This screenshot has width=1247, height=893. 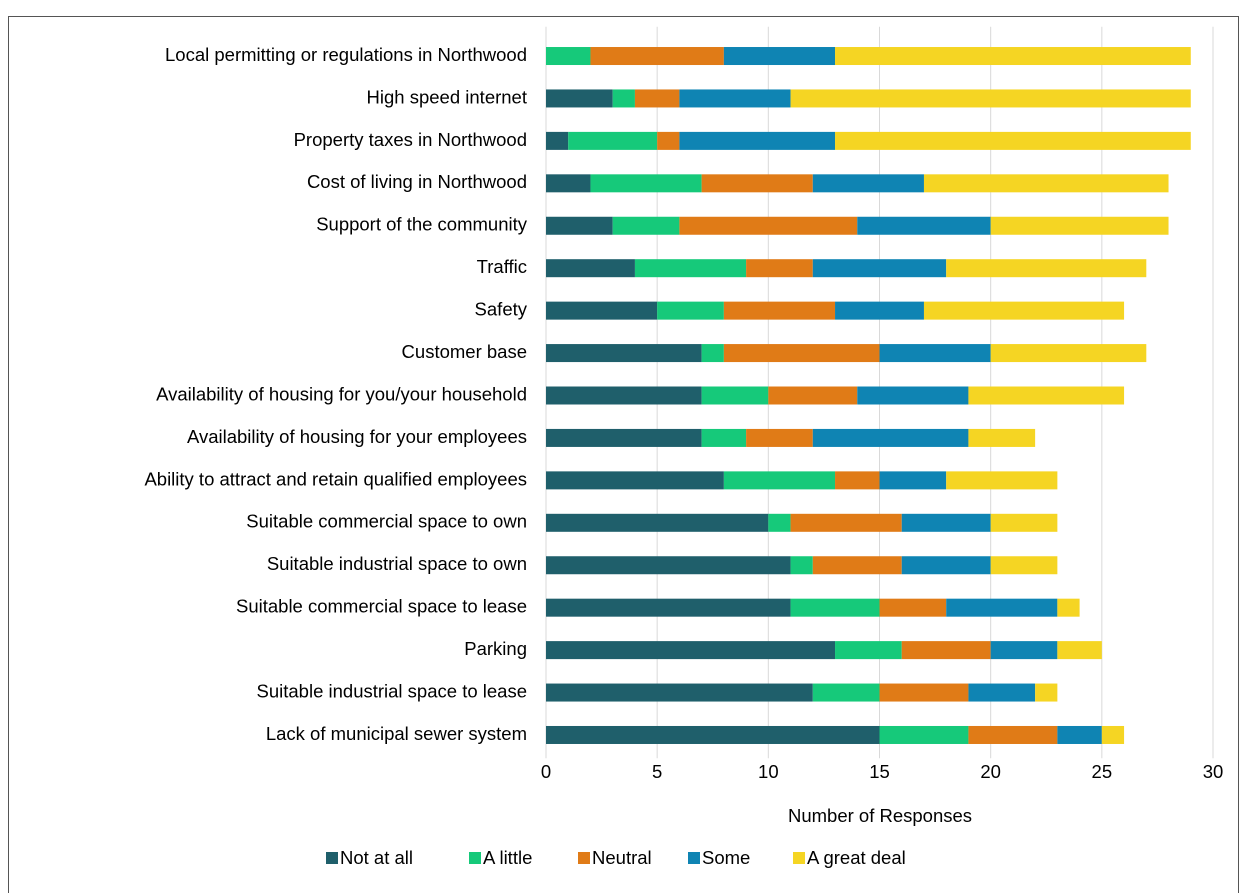 I want to click on x-tick-label: 20, so click(x=990, y=771).